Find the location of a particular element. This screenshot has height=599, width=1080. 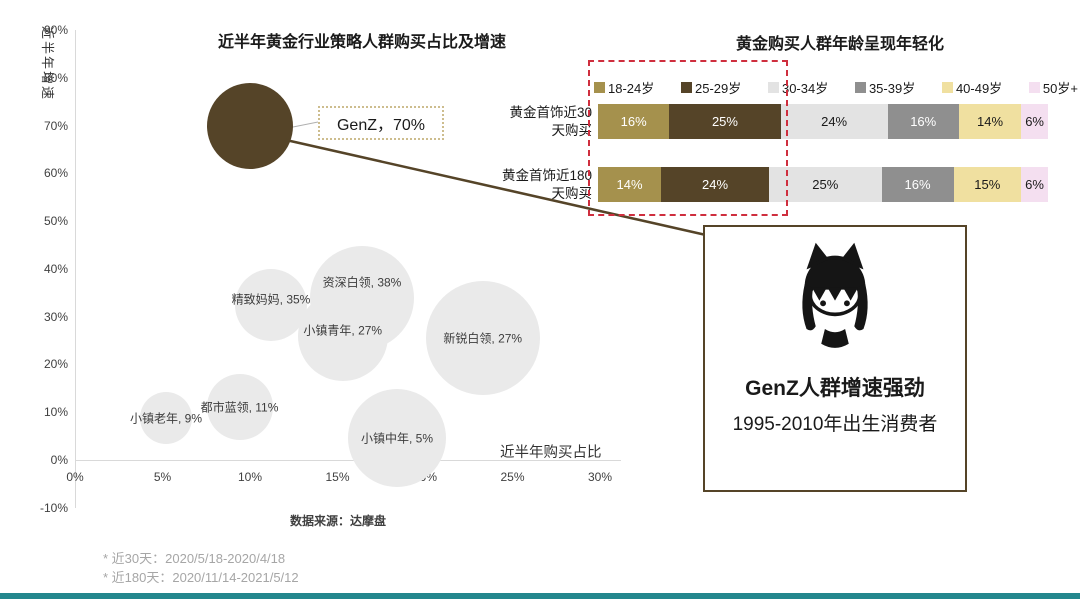

legend-label: 18-24岁 is located at coordinates (631, 88).